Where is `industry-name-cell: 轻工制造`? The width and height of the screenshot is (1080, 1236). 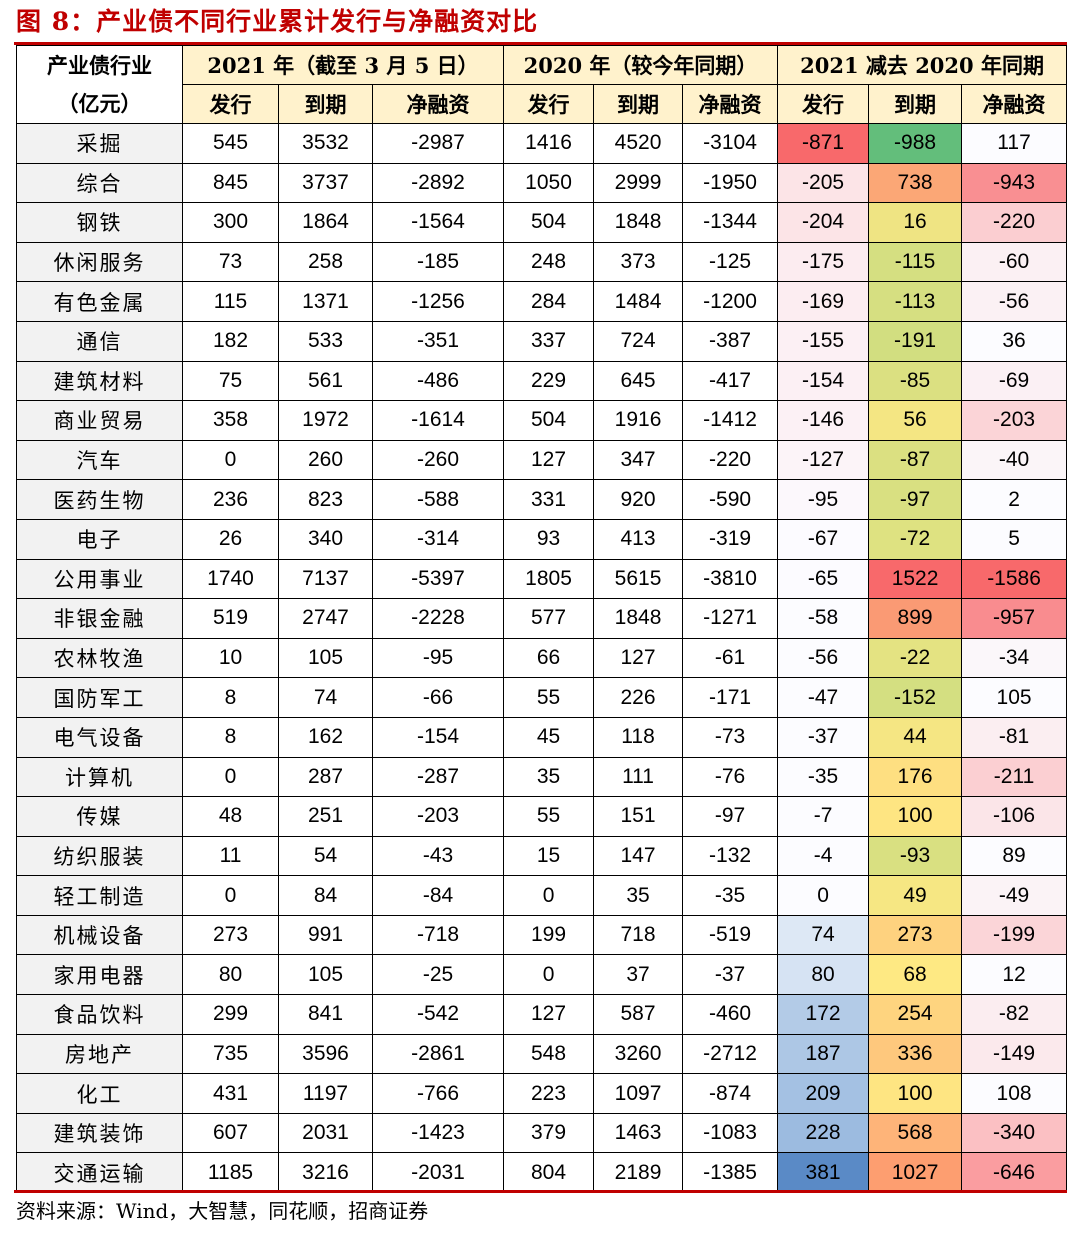 industry-name-cell: 轻工制造 is located at coordinates (99, 895).